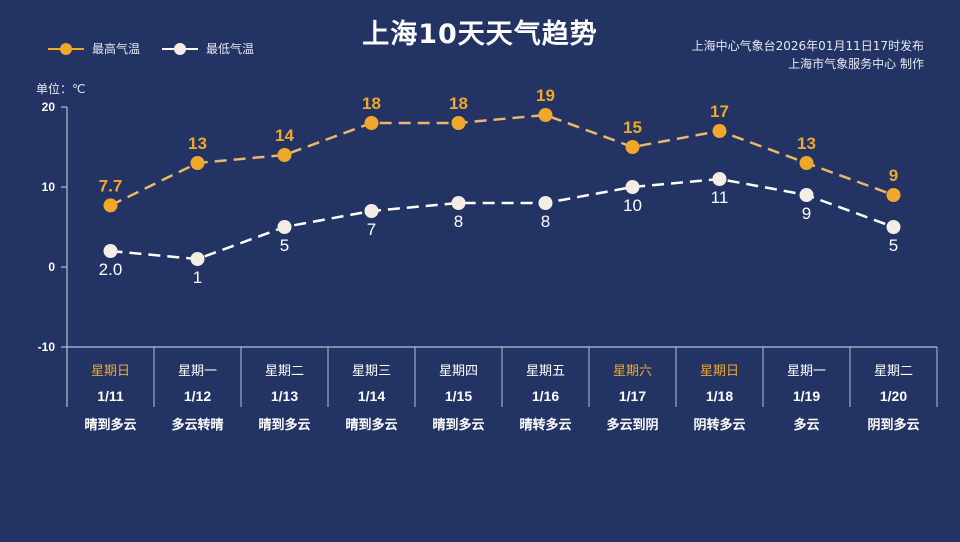  Describe the element at coordinates (49, 187) in the screenshot. I see `y-tick-label: 10` at that location.